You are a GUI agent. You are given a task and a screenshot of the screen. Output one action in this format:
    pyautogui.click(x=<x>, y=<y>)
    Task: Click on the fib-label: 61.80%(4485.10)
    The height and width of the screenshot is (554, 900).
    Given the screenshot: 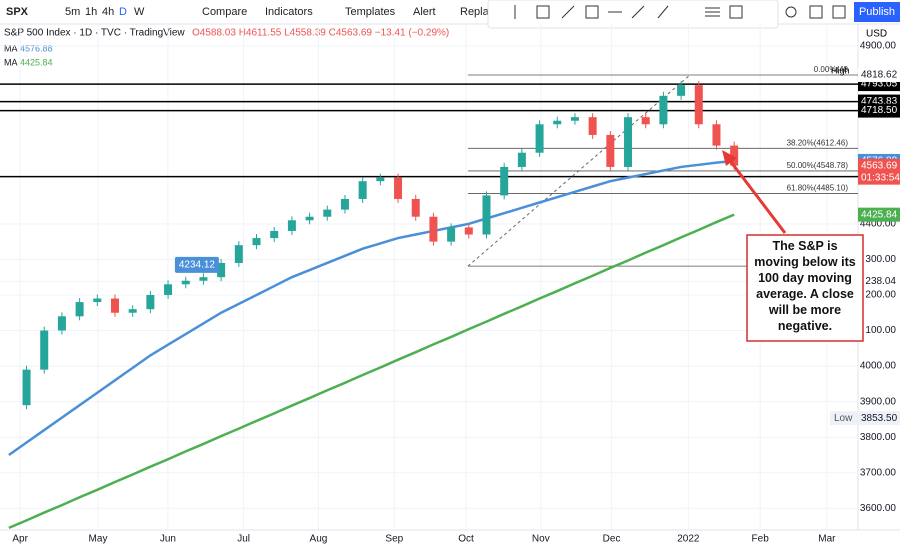 What is the action you would take?
    pyautogui.click(x=818, y=188)
    